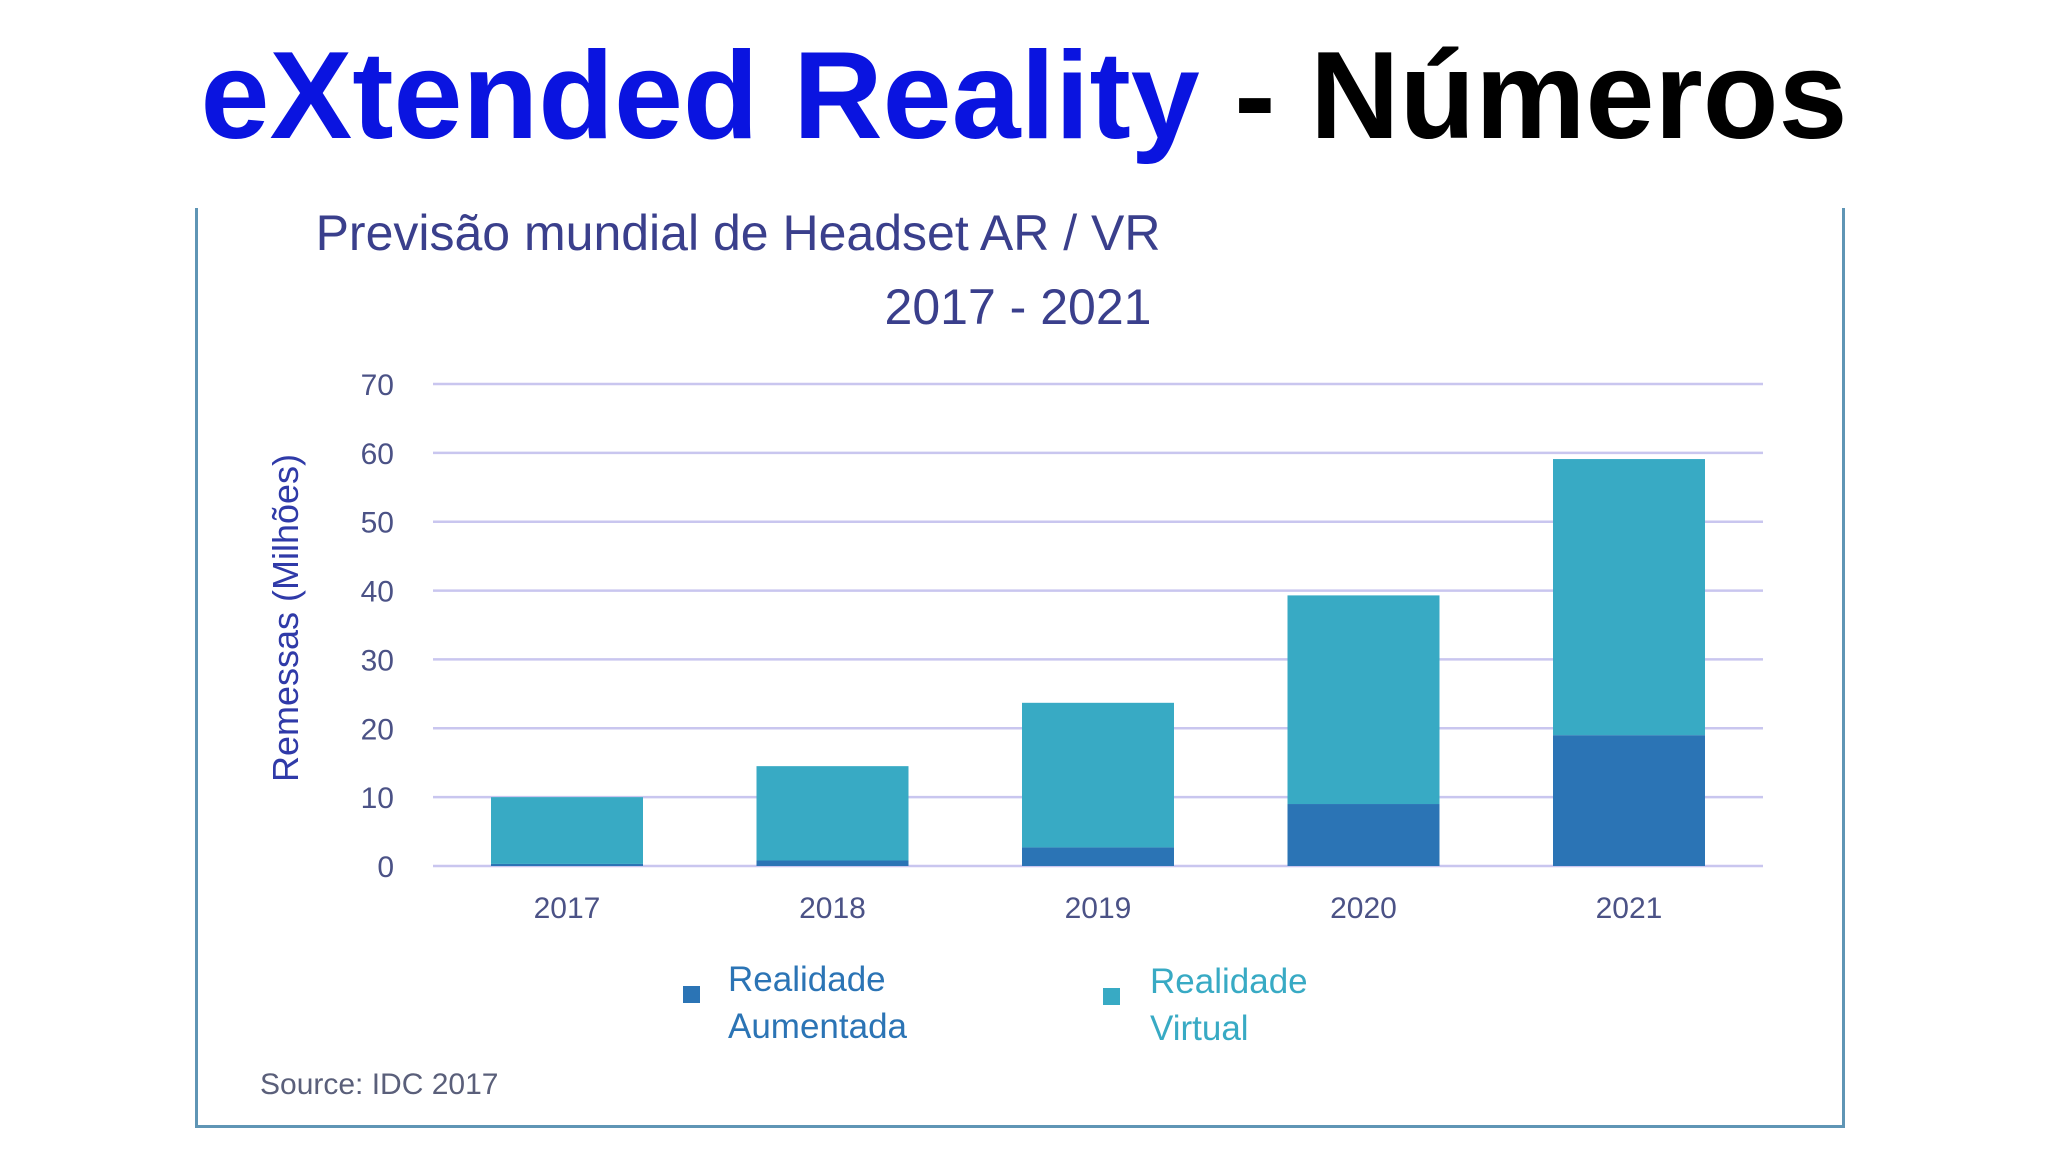 The width and height of the screenshot is (2048, 1152). What do you see at coordinates (1629, 597) in the screenshot?
I see `bar-vr-2021` at bounding box center [1629, 597].